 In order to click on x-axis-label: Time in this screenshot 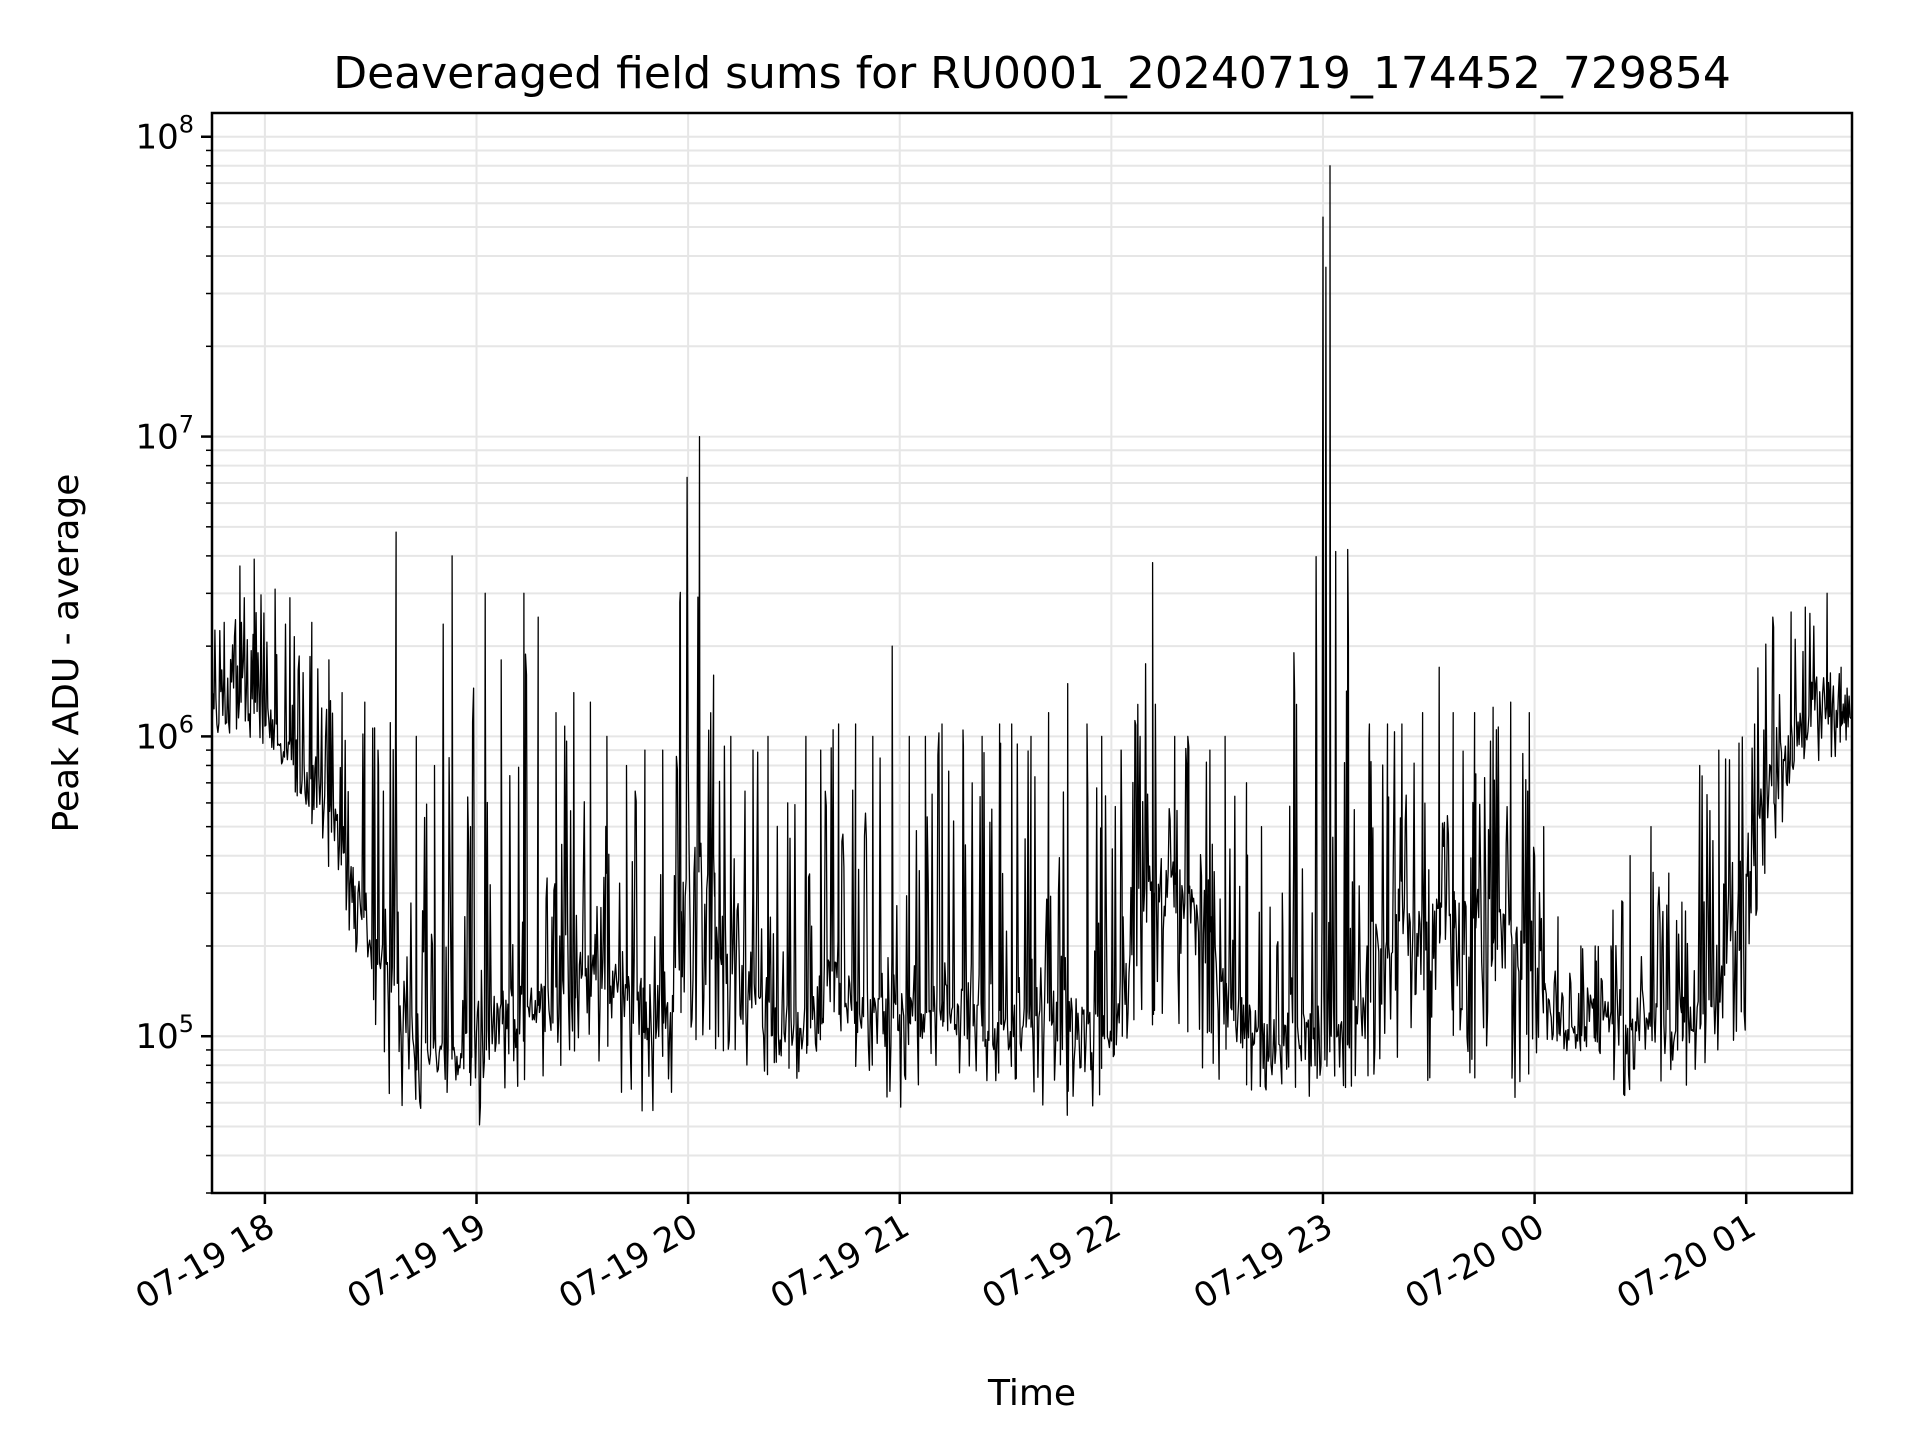, I will do `click(1031, 1393)`.